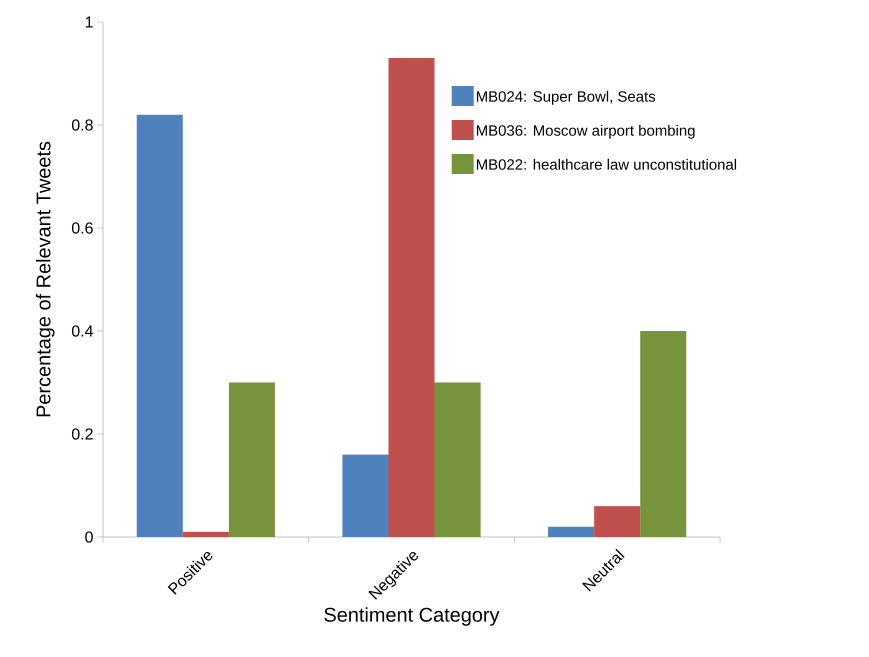 This screenshot has height=657, width=869. Describe the element at coordinates (83, 331) in the screenshot. I see `y-tick-label: 0.4` at that location.